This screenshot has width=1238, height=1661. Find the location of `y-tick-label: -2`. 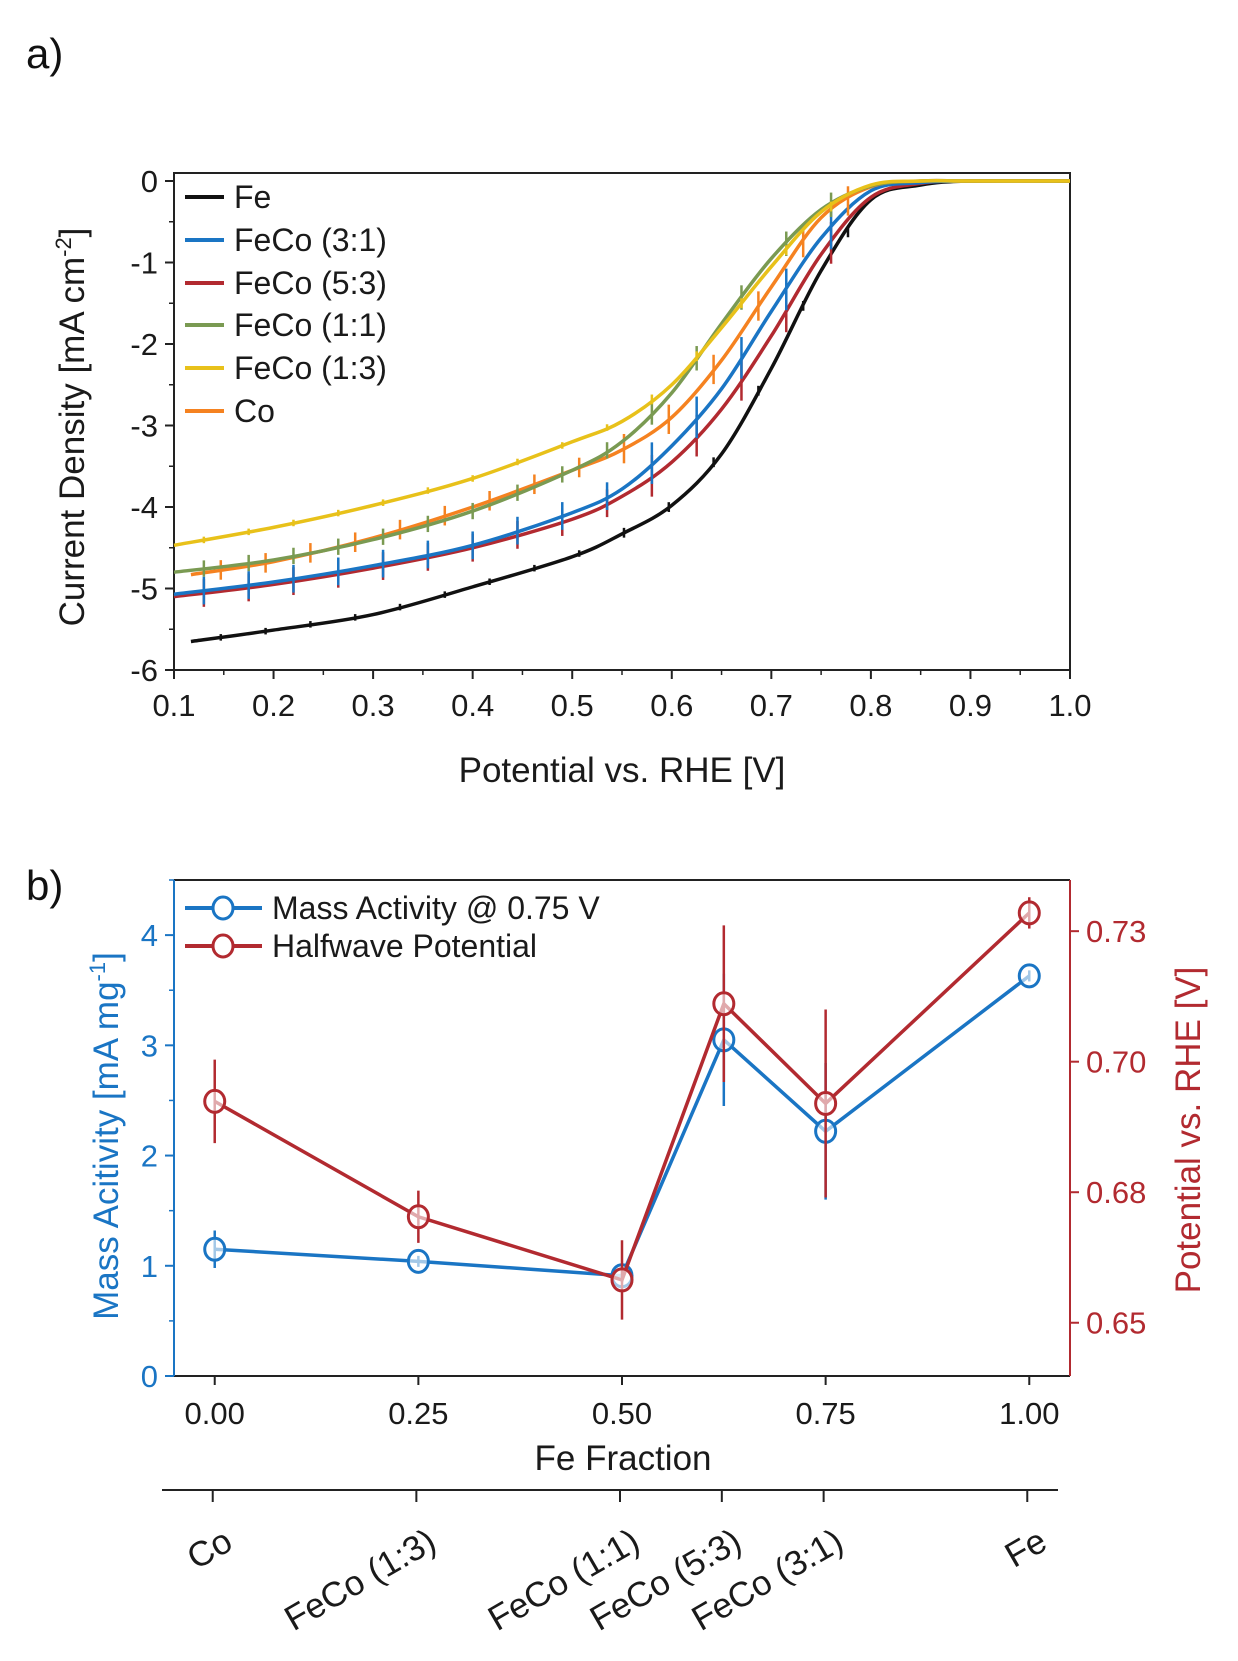

y-tick-label: -2 is located at coordinates (144, 344).